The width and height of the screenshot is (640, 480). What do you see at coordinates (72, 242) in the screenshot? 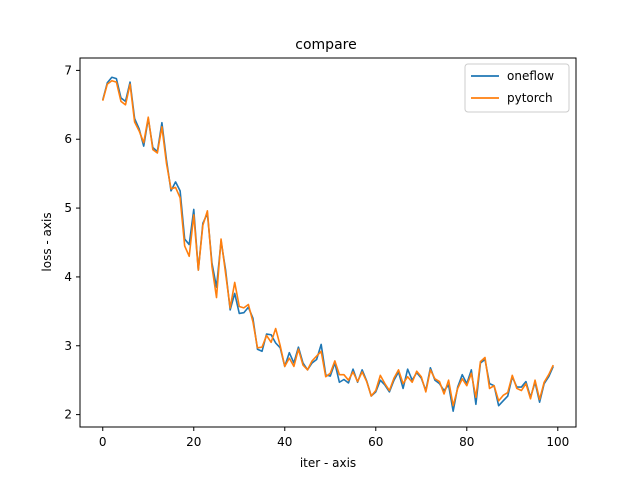
I see `y-axis: 2 3 4 5 6 7` at bounding box center [72, 242].